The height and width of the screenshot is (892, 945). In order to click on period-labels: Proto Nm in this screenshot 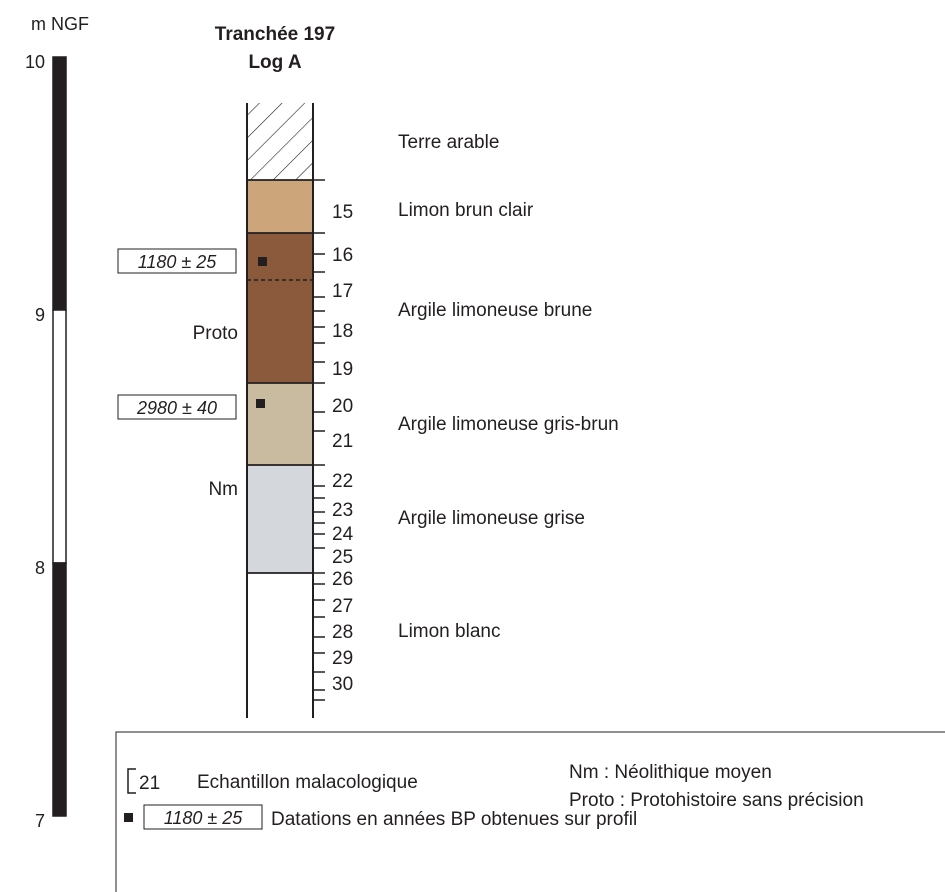, I will do `click(215, 411)`.